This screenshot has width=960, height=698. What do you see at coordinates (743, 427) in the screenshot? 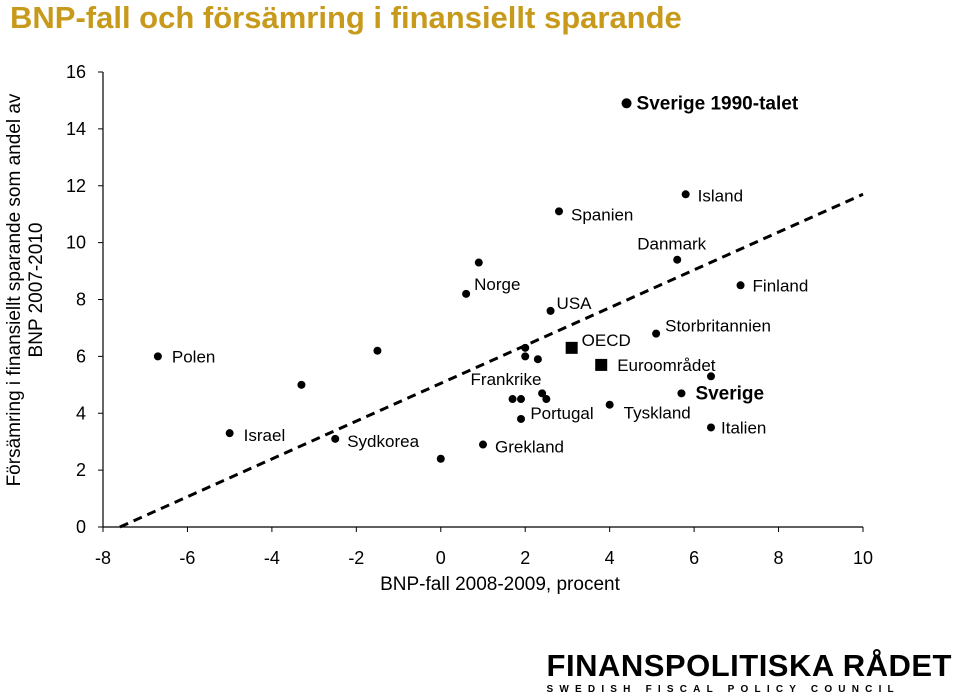
I see `data-point-label: Italien` at bounding box center [743, 427].